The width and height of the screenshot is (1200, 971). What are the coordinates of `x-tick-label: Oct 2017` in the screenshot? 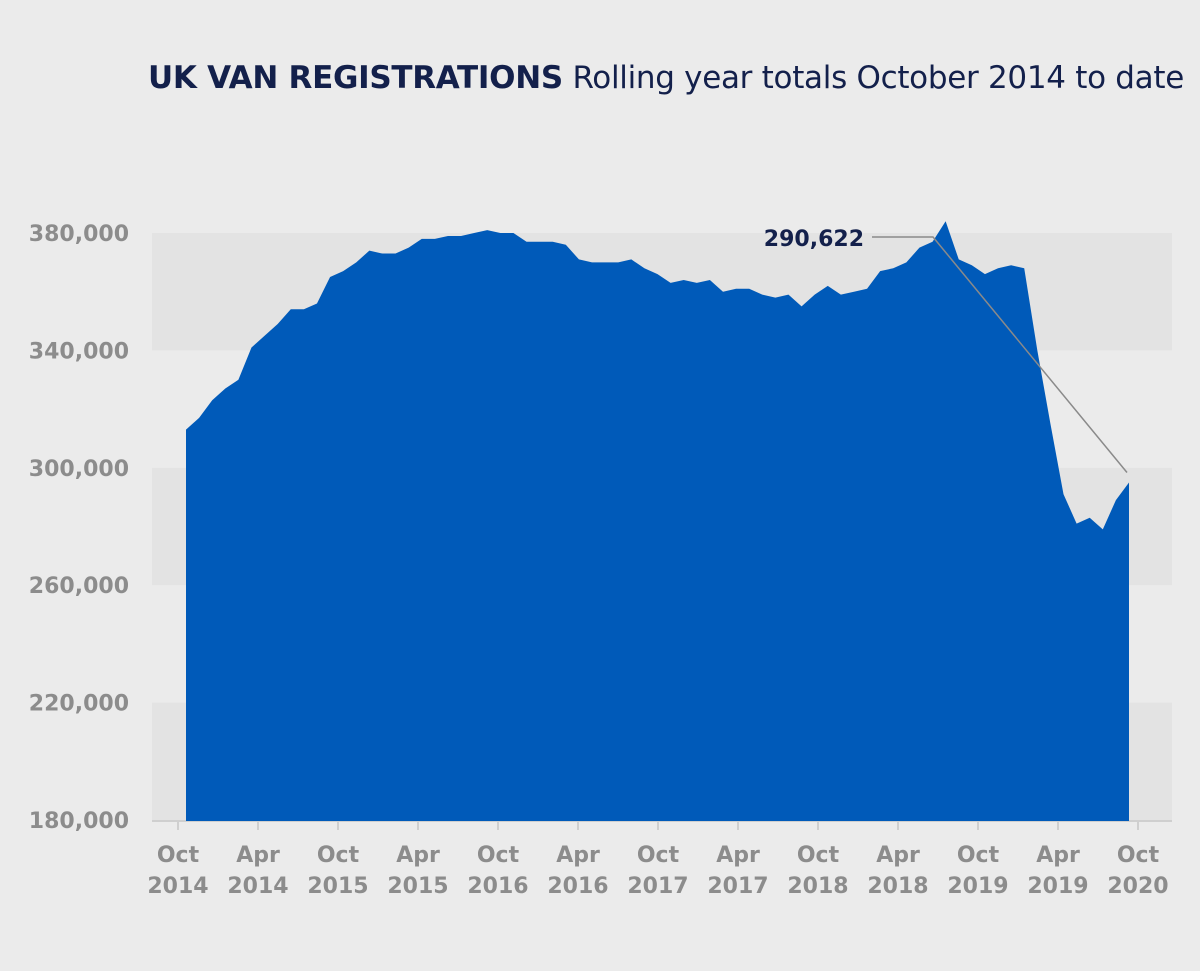 It's located at (657, 871).